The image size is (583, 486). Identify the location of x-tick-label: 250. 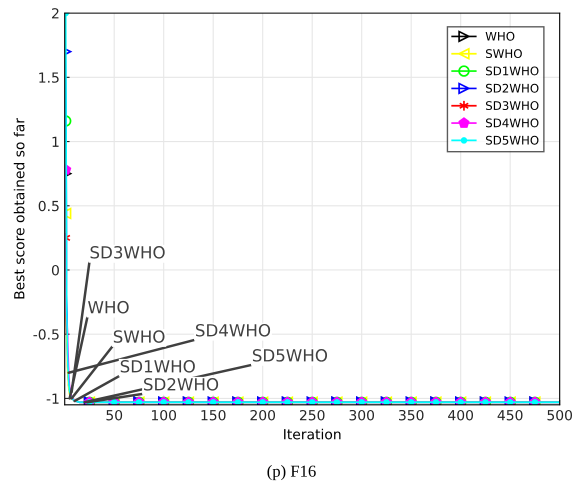
(312, 415).